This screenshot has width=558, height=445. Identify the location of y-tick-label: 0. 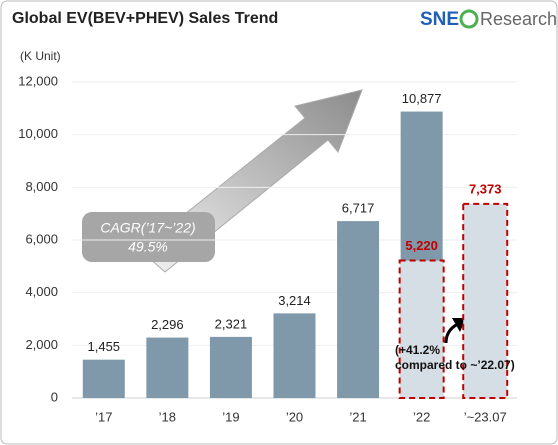
(54, 396).